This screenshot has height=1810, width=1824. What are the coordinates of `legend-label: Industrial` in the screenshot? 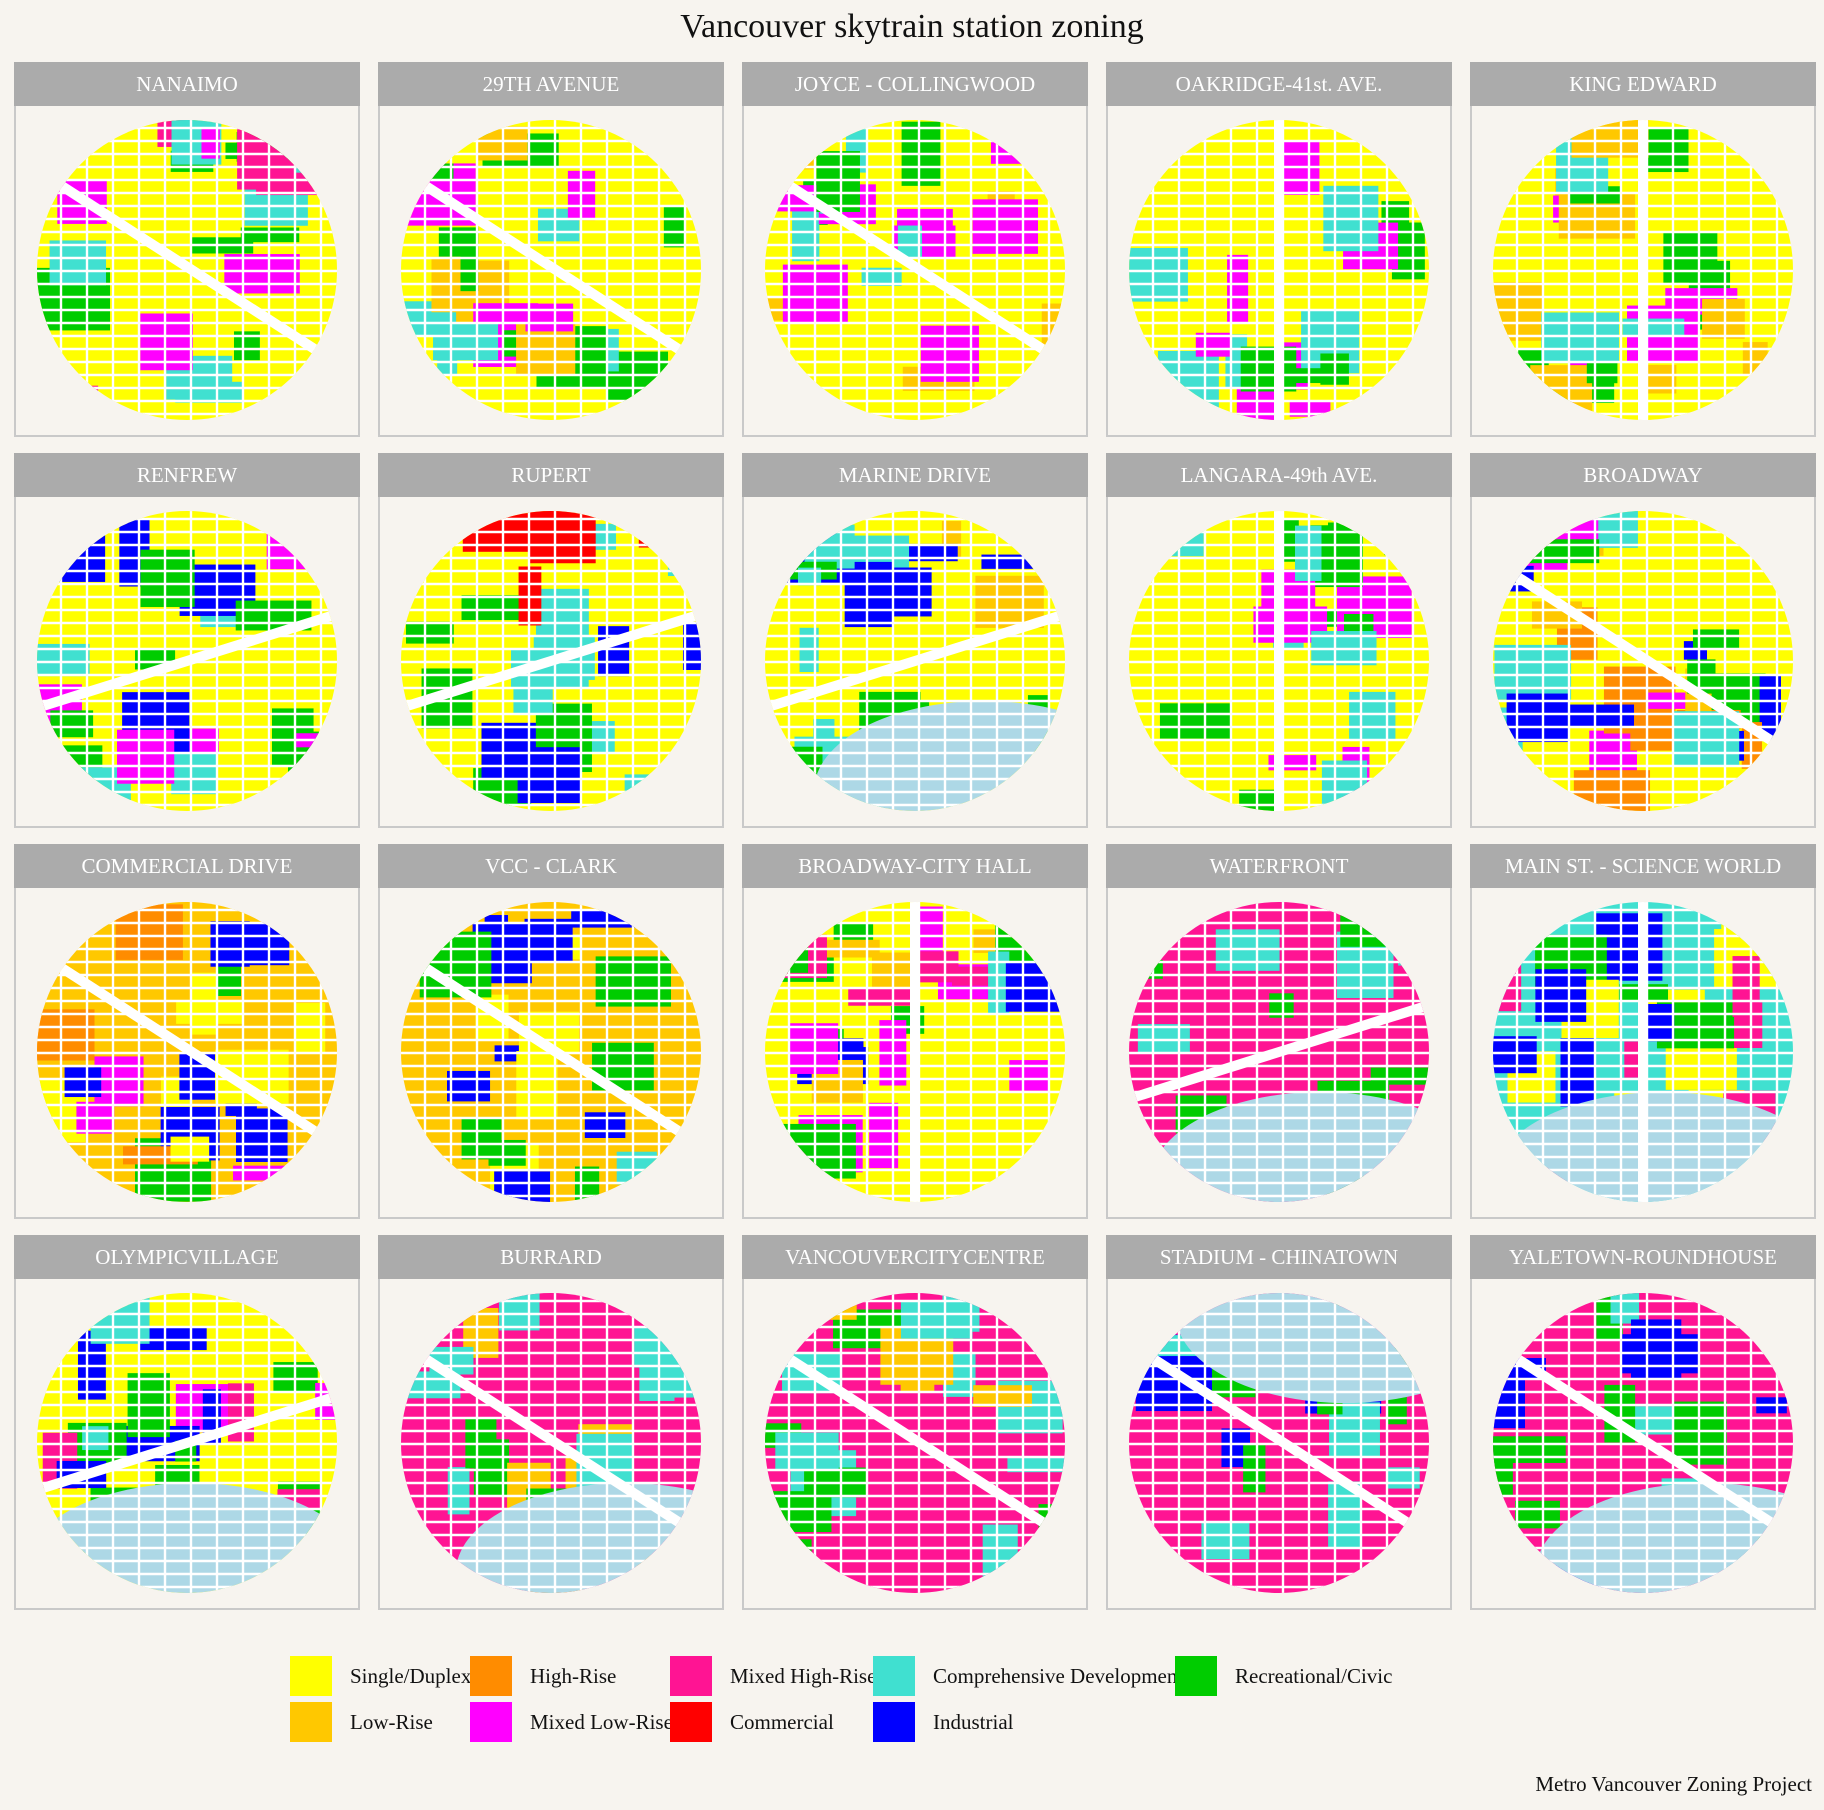 It's located at (973, 1722).